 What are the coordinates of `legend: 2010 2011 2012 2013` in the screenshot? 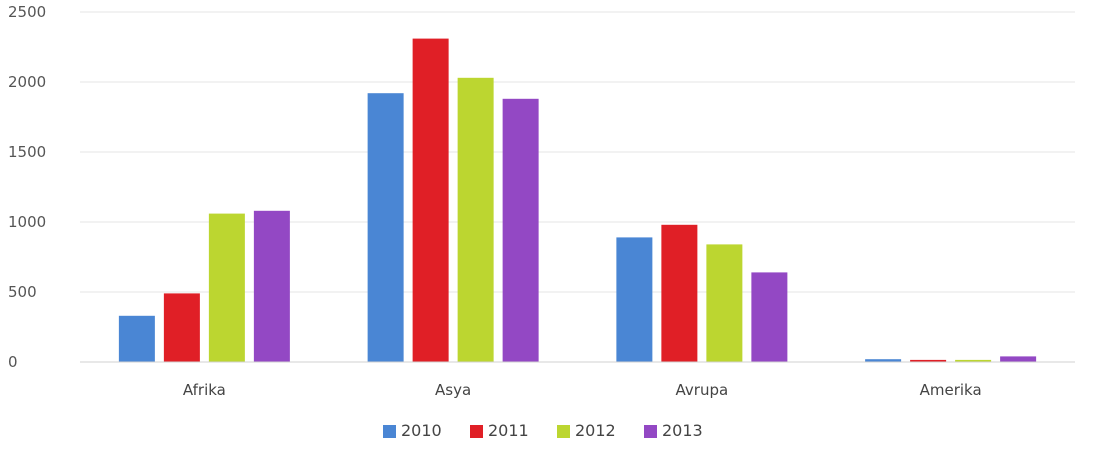 It's located at (543, 430).